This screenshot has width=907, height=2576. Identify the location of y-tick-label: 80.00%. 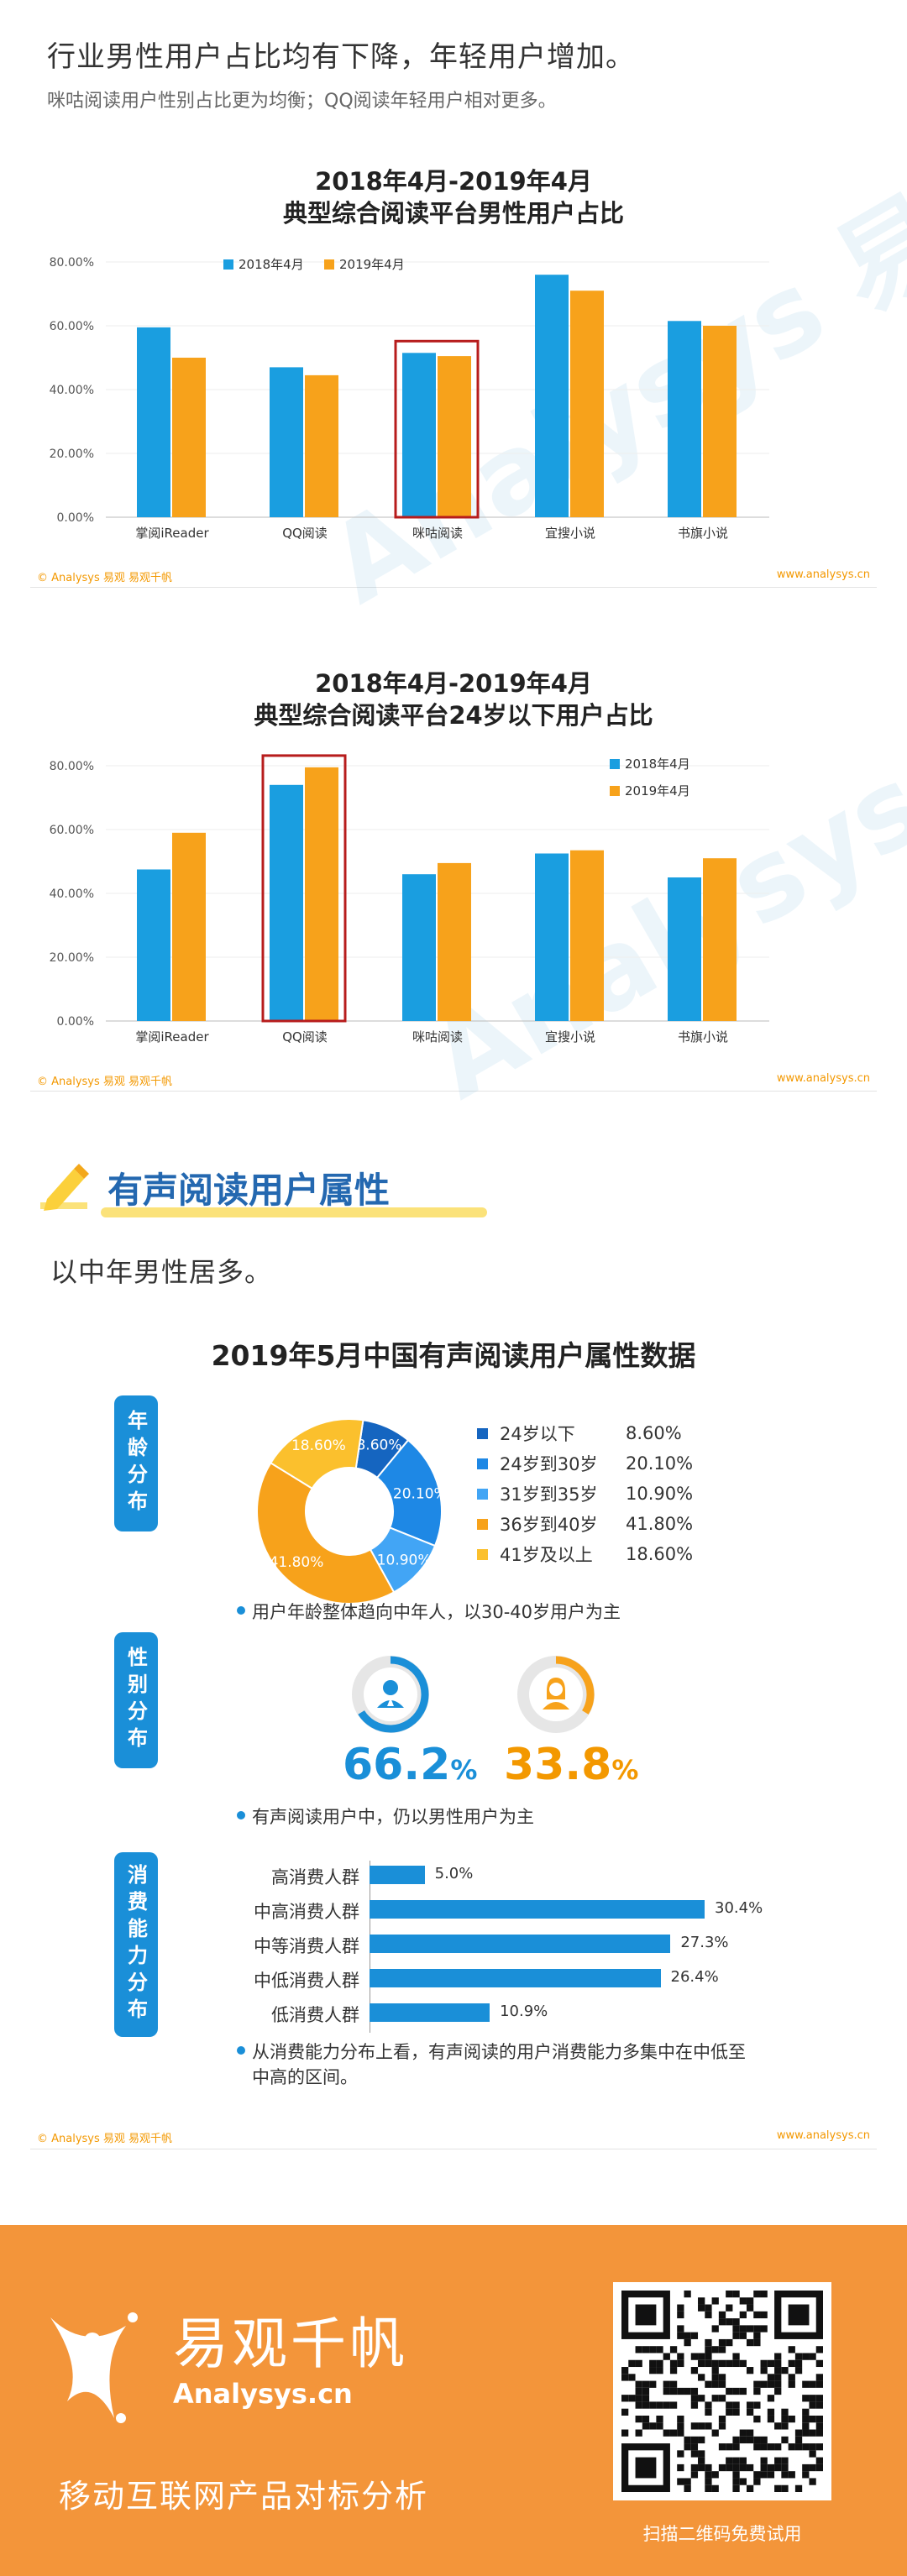
(72, 767).